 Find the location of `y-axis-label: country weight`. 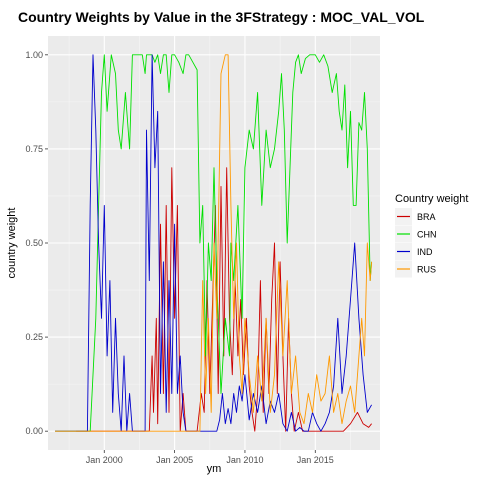

y-axis-label: country weight is located at coordinates (12, 243).